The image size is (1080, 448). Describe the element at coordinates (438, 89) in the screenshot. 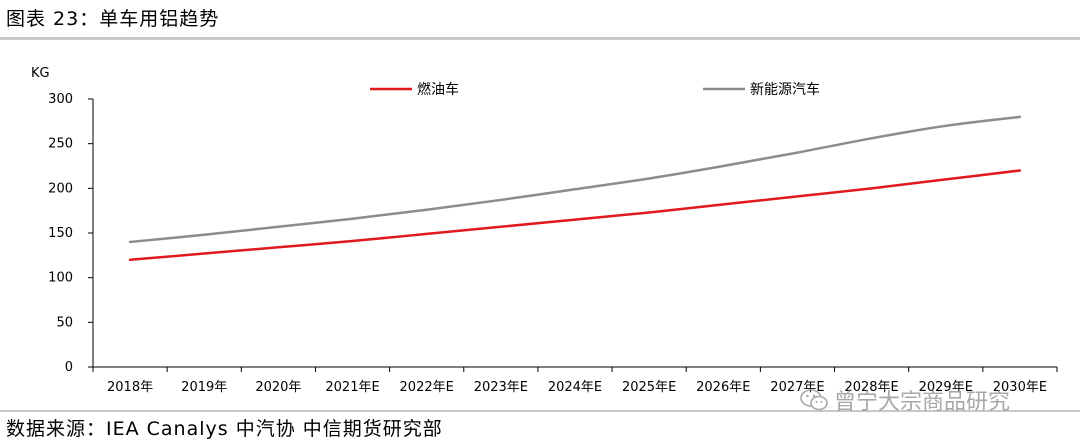

I see `legend-label-1: 燃油车` at that location.